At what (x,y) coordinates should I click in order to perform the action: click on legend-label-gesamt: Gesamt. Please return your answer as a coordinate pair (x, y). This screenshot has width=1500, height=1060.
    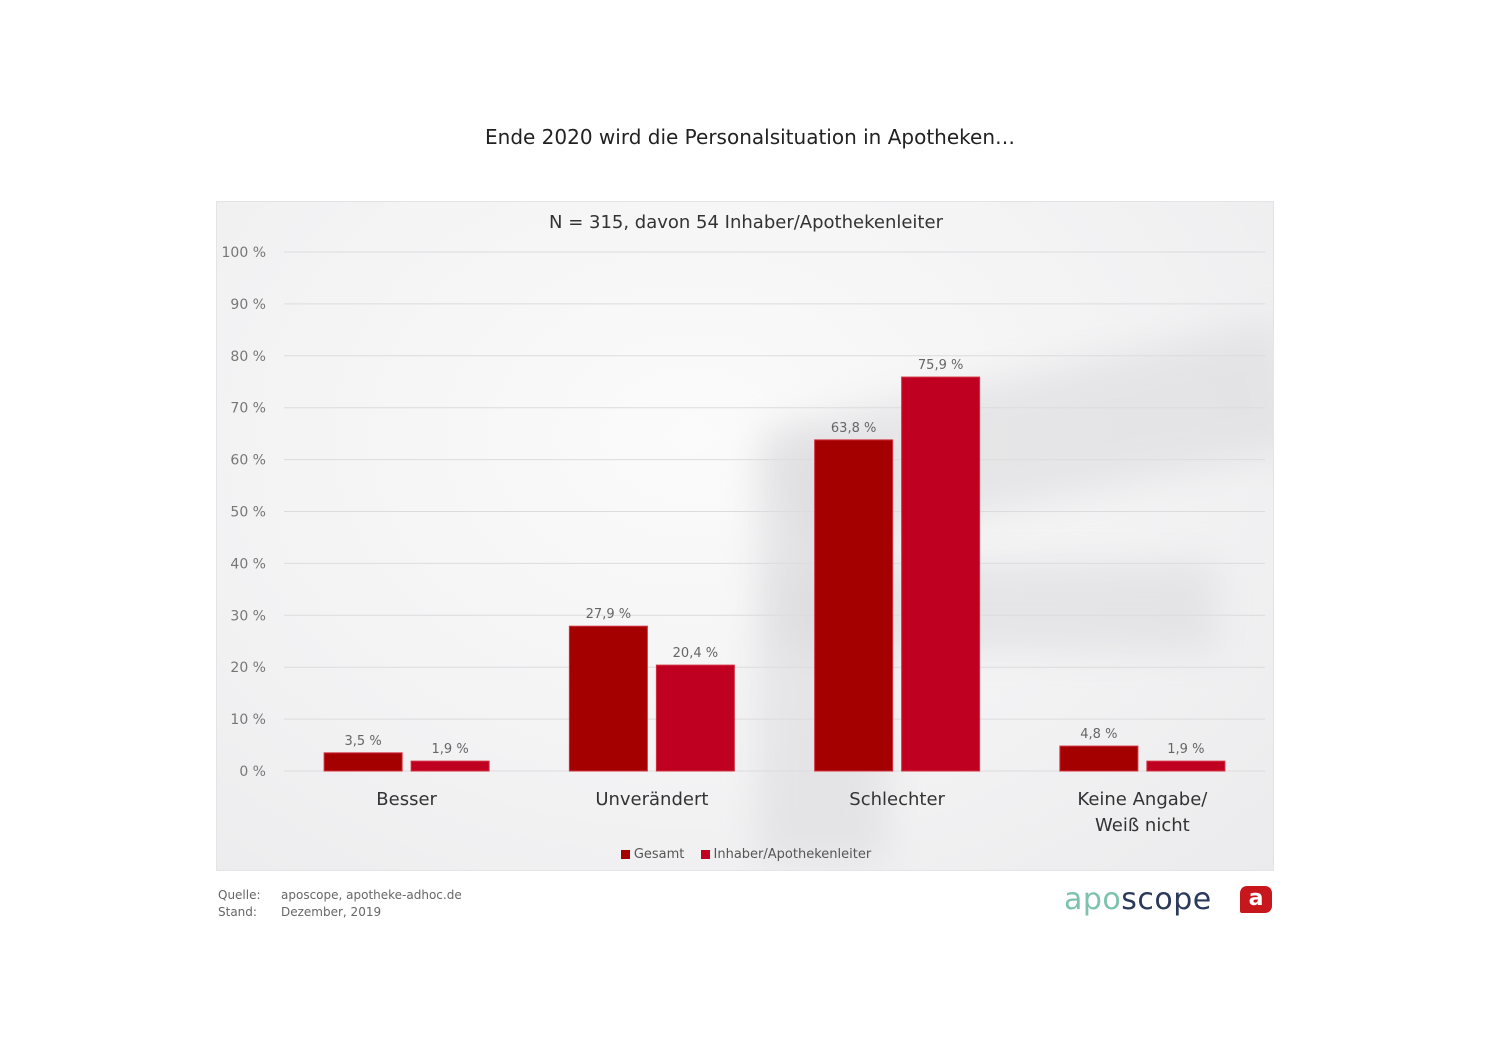
    Looking at the image, I should click on (659, 854).